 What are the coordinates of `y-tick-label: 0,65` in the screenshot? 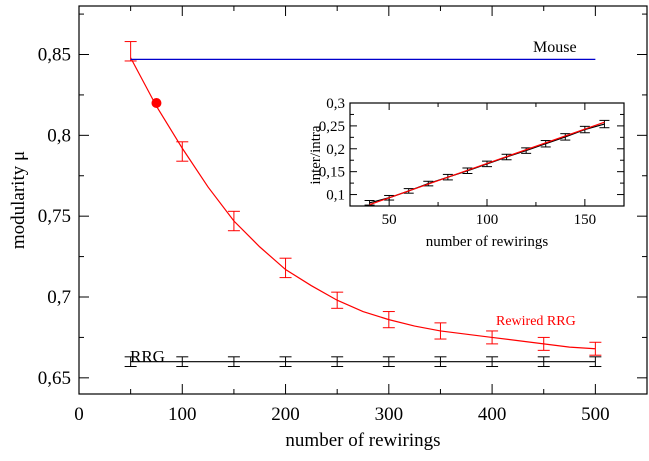 It's located at (54, 378).